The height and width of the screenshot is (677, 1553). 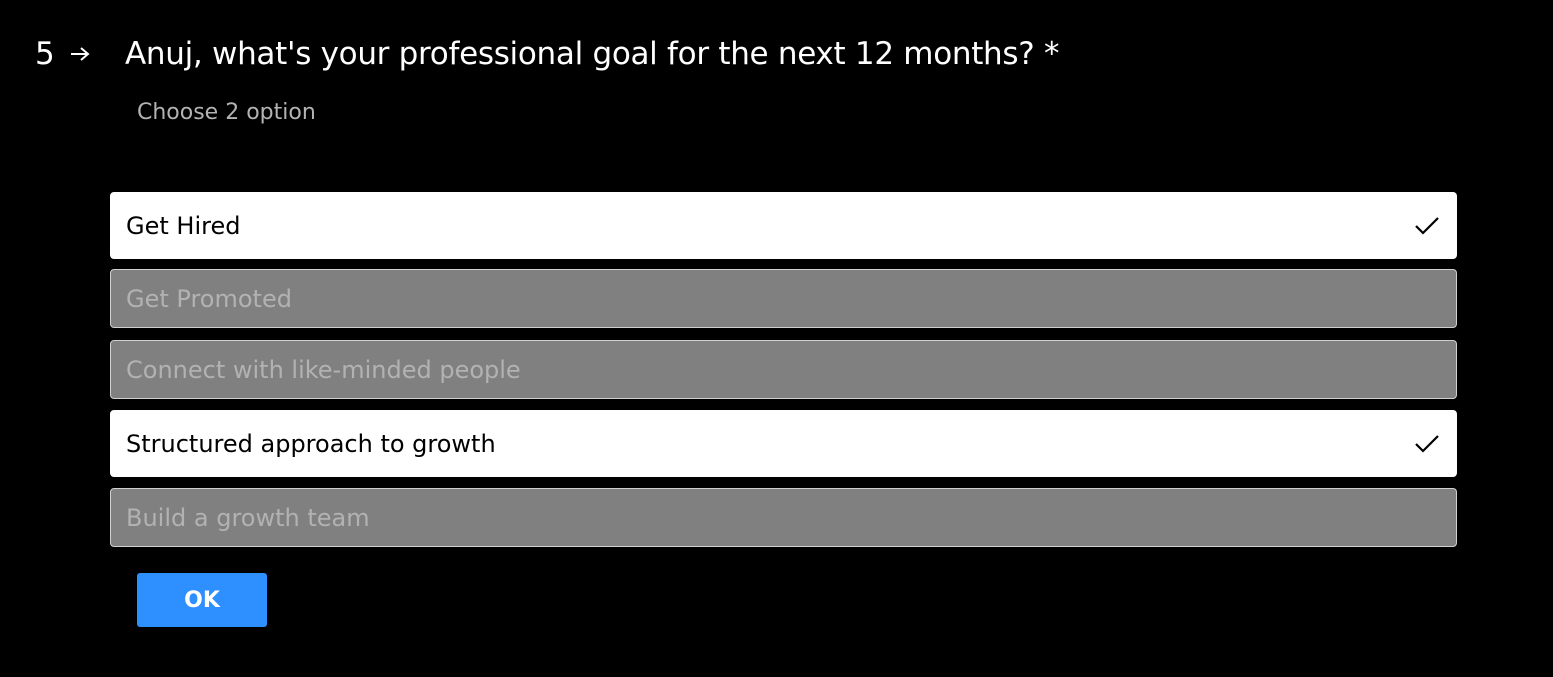 I want to click on option-structured-approach: Structured approach to growth, so click(x=783, y=443).